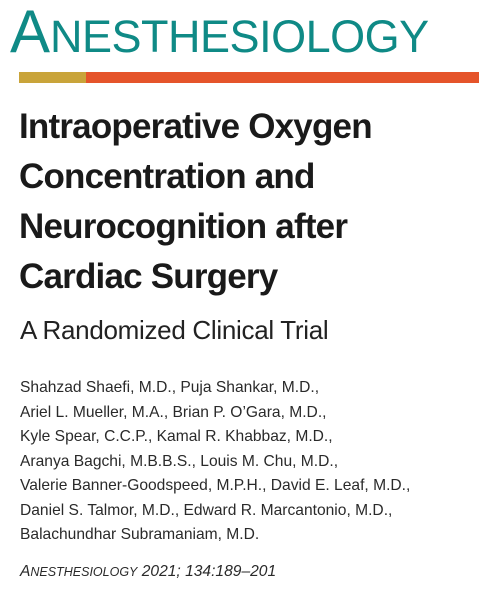 The image size is (493, 592). I want to click on citation-journal: ANESTHESIOLOGY, so click(78, 571).